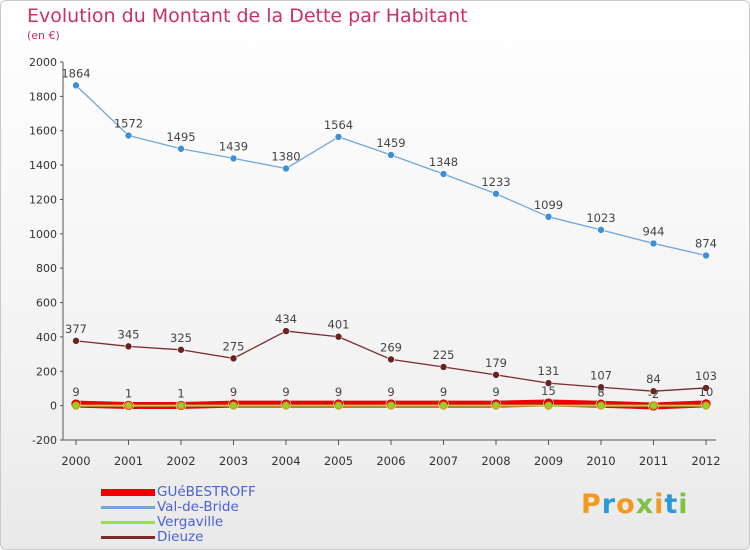 This screenshot has width=750, height=550. I want to click on x-tick-label: 2008, so click(495, 461).